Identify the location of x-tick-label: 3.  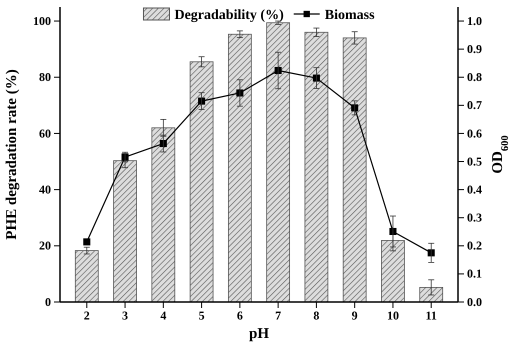
(125, 315).